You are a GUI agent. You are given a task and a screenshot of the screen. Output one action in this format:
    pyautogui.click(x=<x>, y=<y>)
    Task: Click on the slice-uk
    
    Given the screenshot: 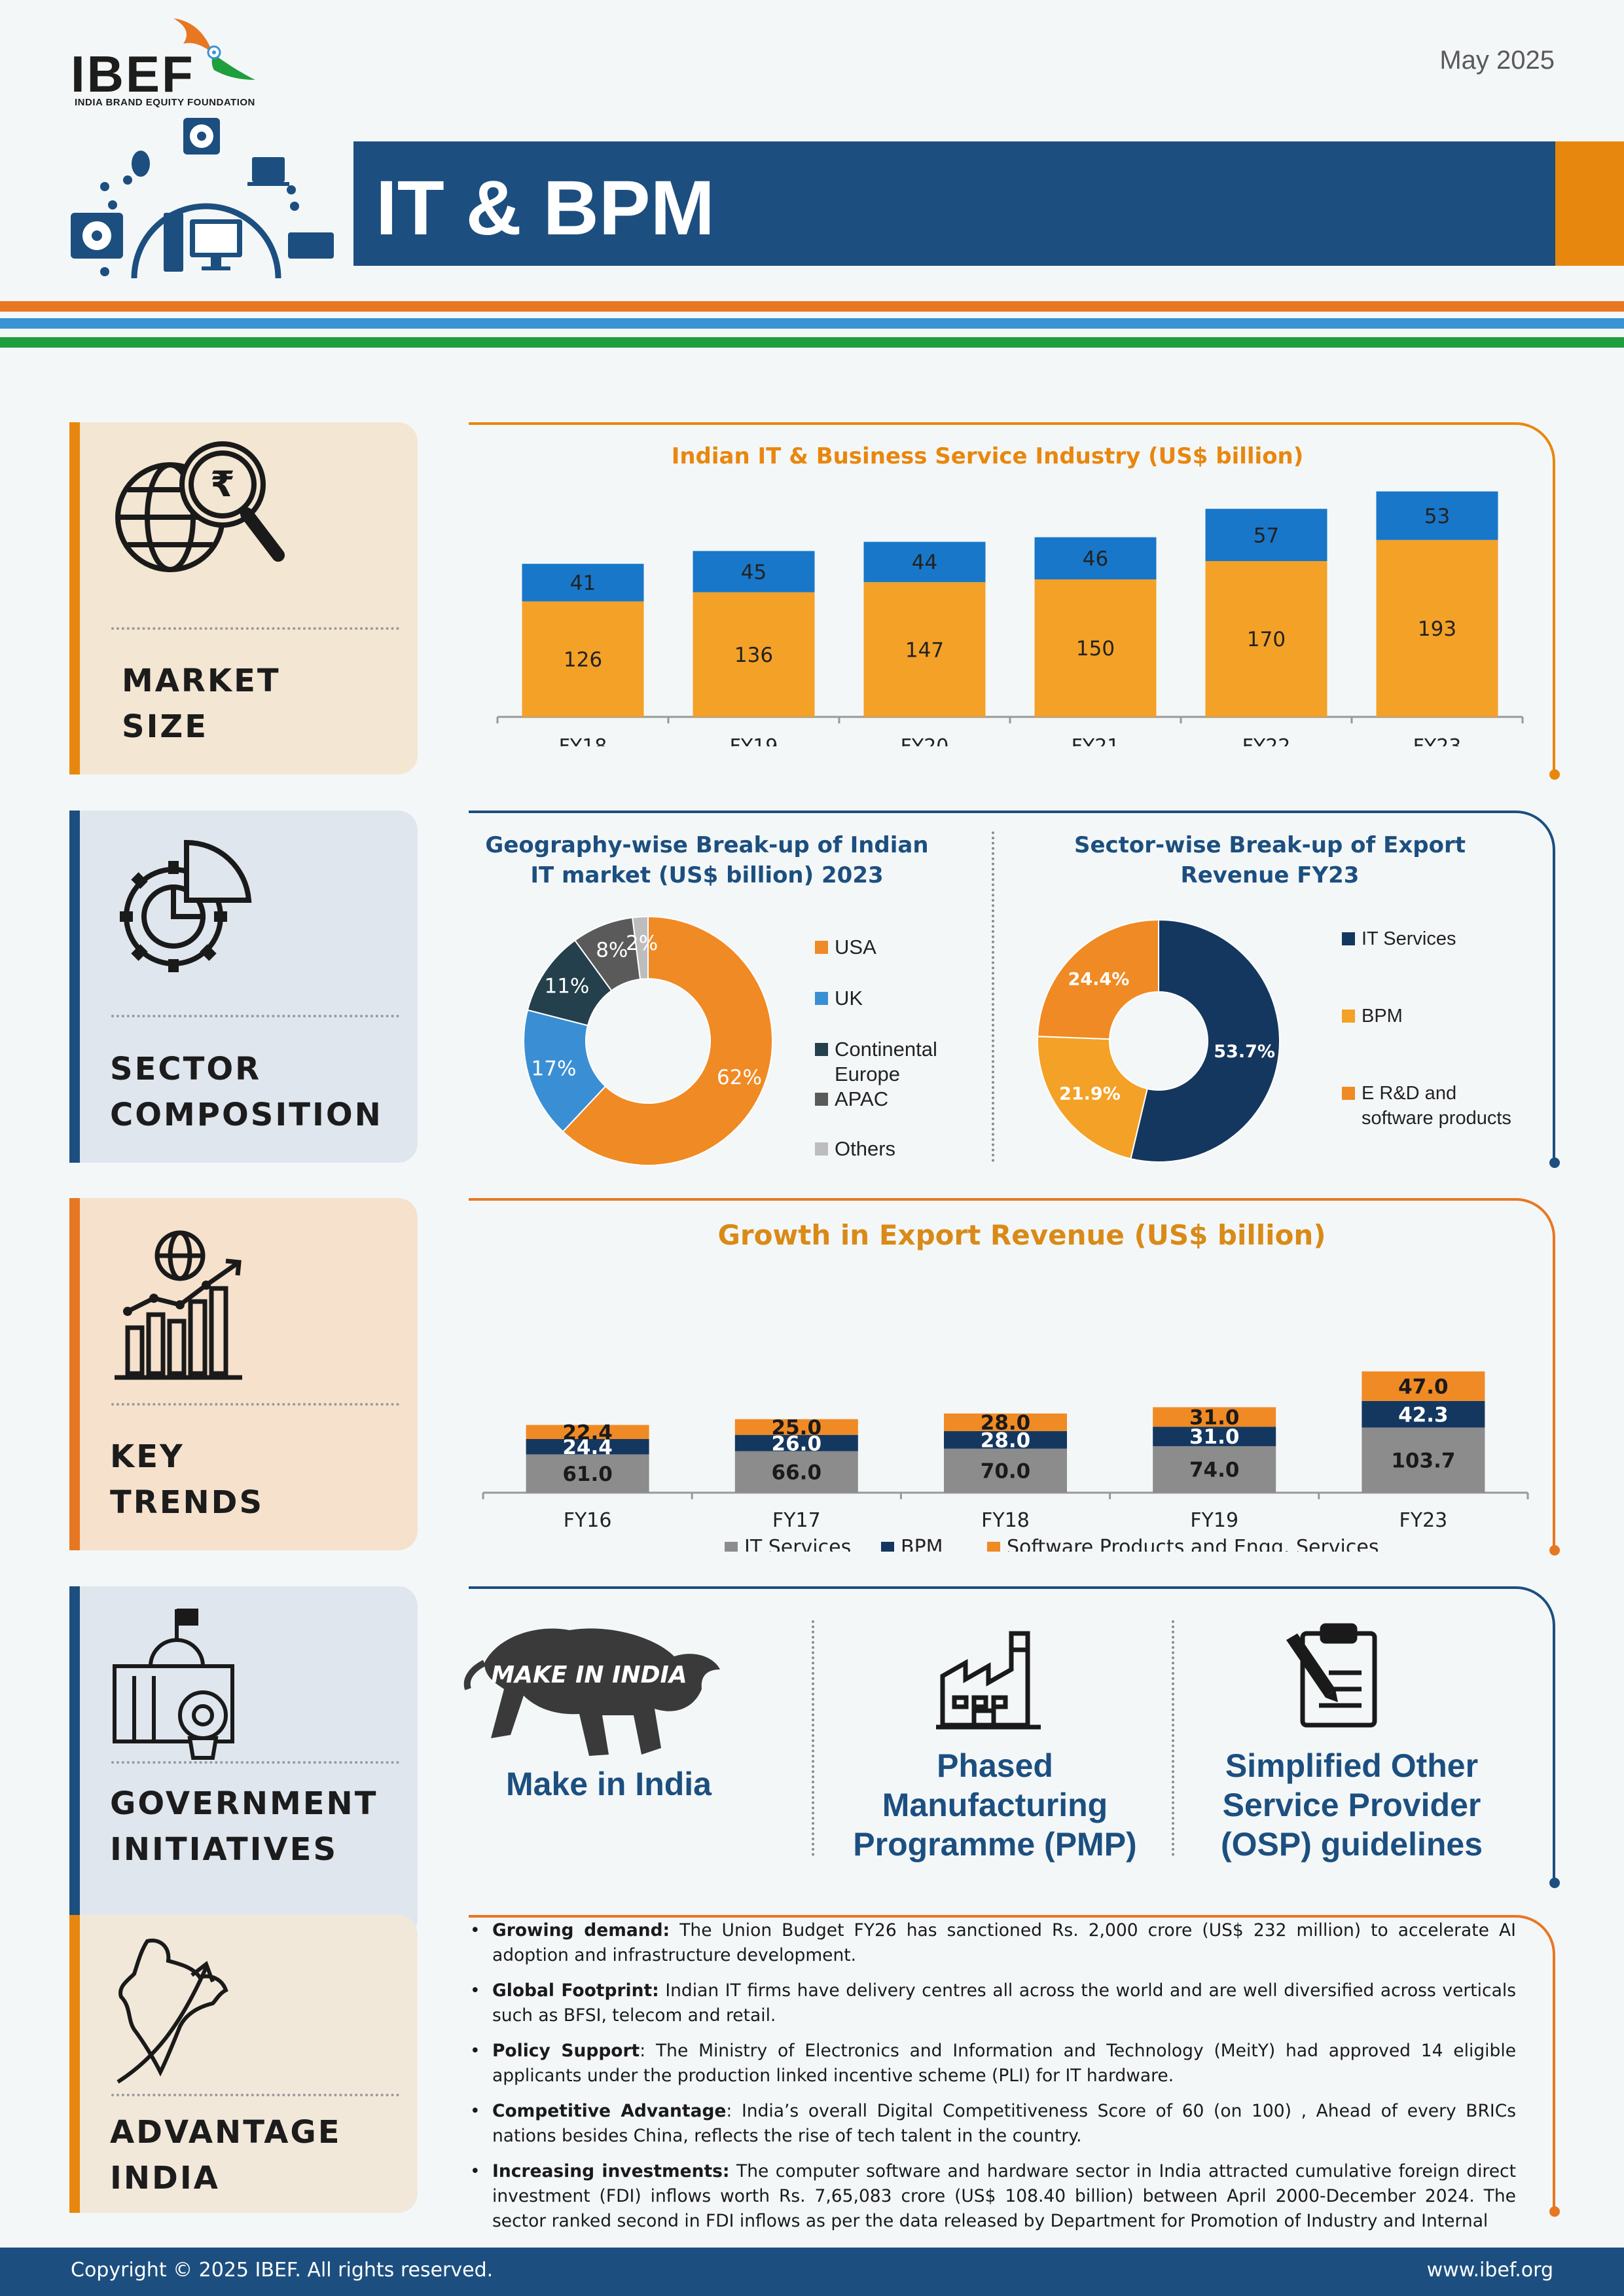 What is the action you would take?
    pyautogui.click(x=565, y=1071)
    